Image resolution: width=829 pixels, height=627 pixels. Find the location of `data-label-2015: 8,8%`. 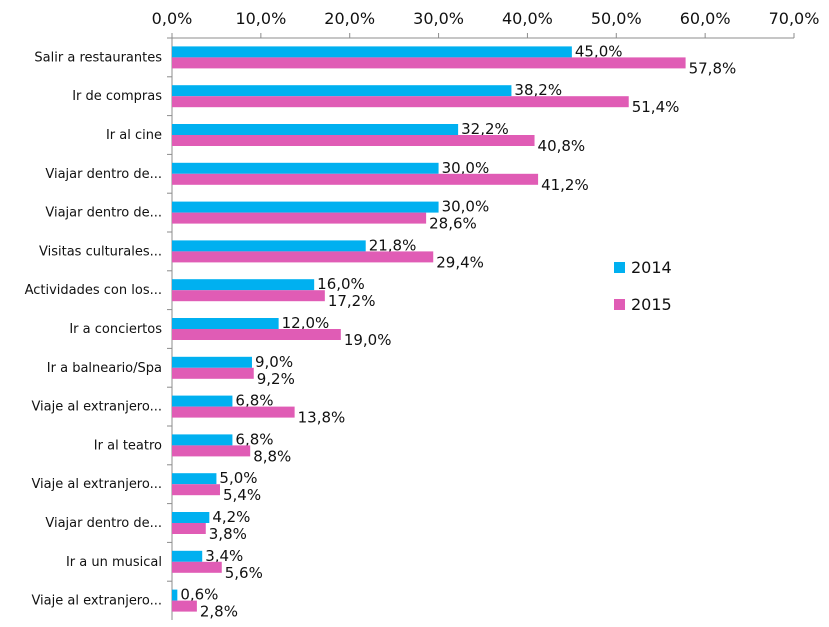

data-label-2015: 8,8% is located at coordinates (272, 456).